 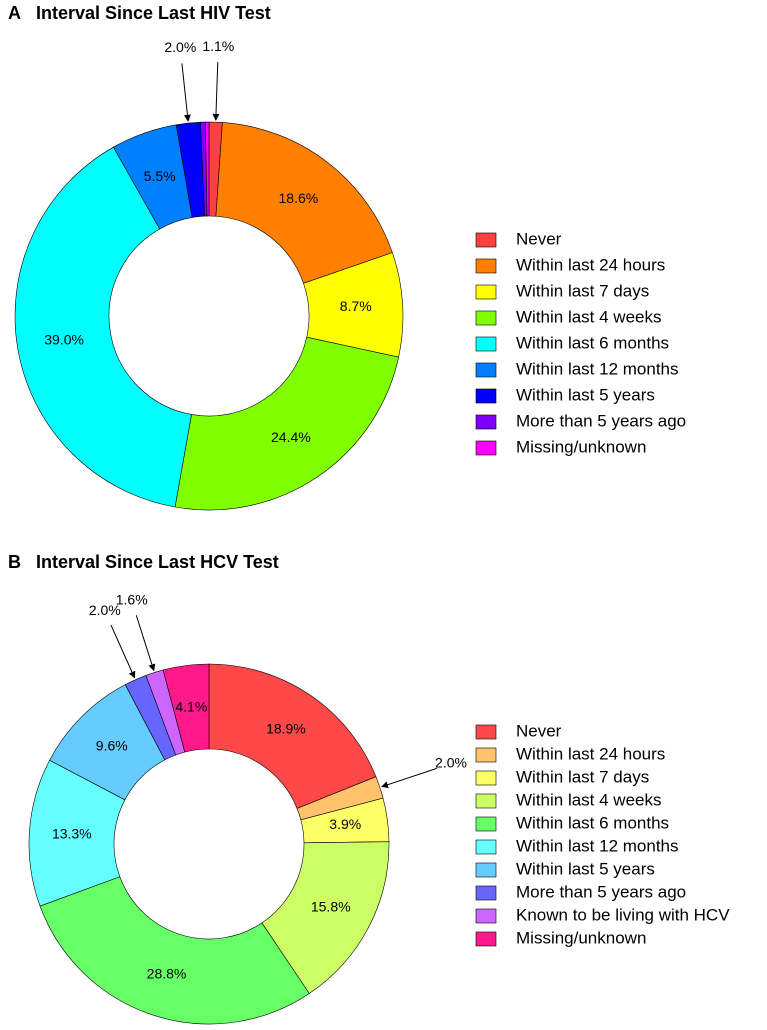 I want to click on data-label: 28.8%, so click(x=167, y=973).